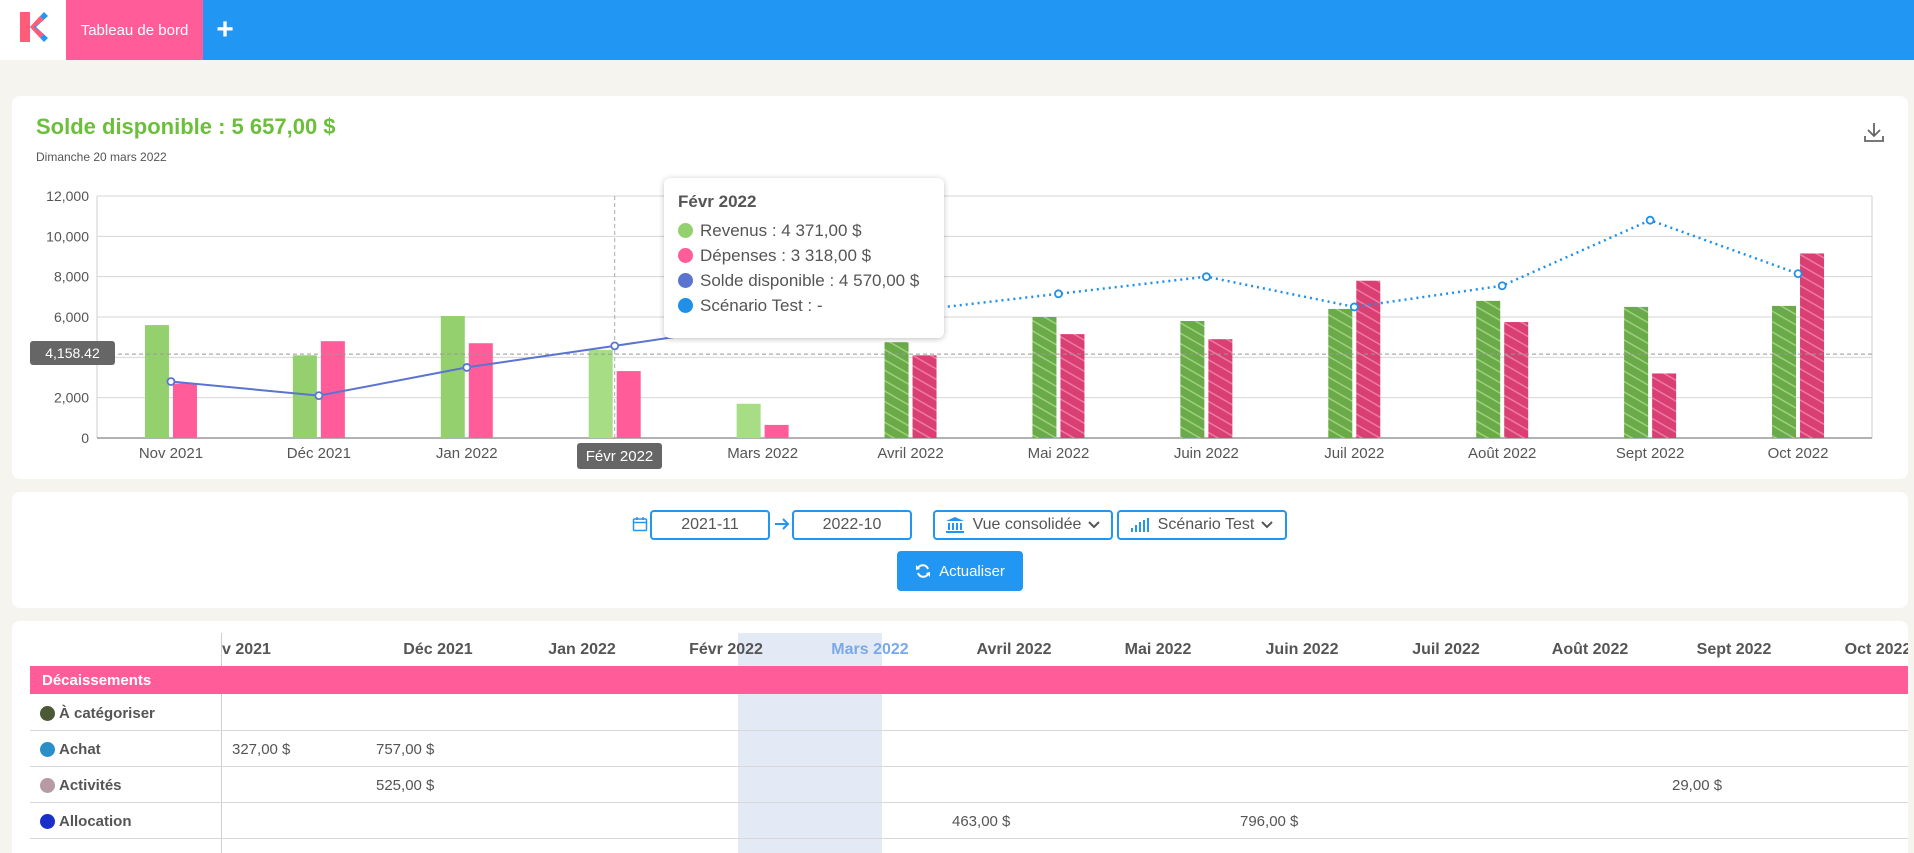 This screenshot has height=853, width=1914. What do you see at coordinates (969, 713) in the screenshot?
I see `table-row: À catégoriser` at bounding box center [969, 713].